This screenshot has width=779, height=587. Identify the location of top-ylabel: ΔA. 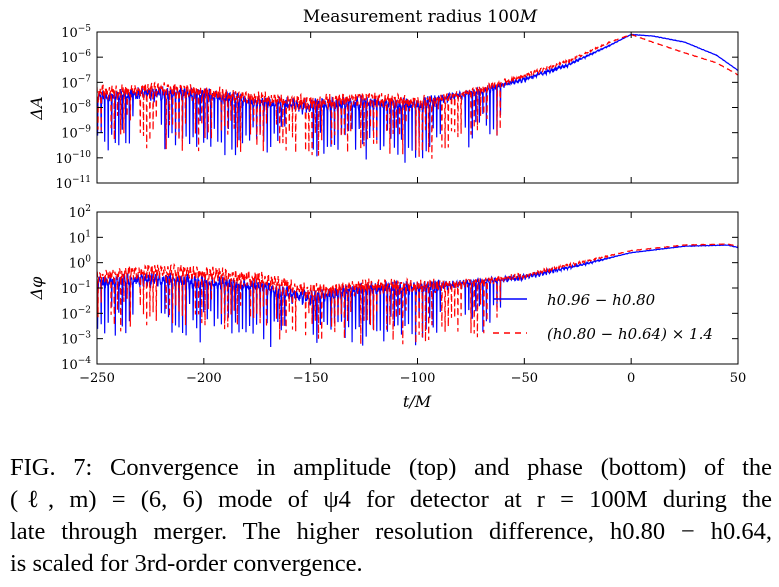
(36, 108).